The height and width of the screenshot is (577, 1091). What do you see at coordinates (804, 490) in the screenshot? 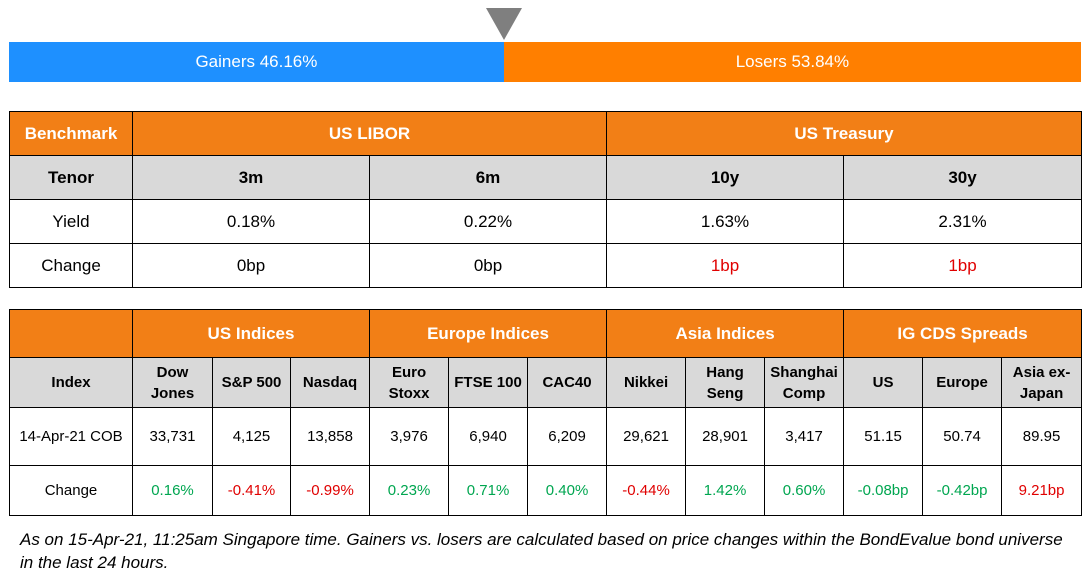
I see `index-change: 0.60%` at bounding box center [804, 490].